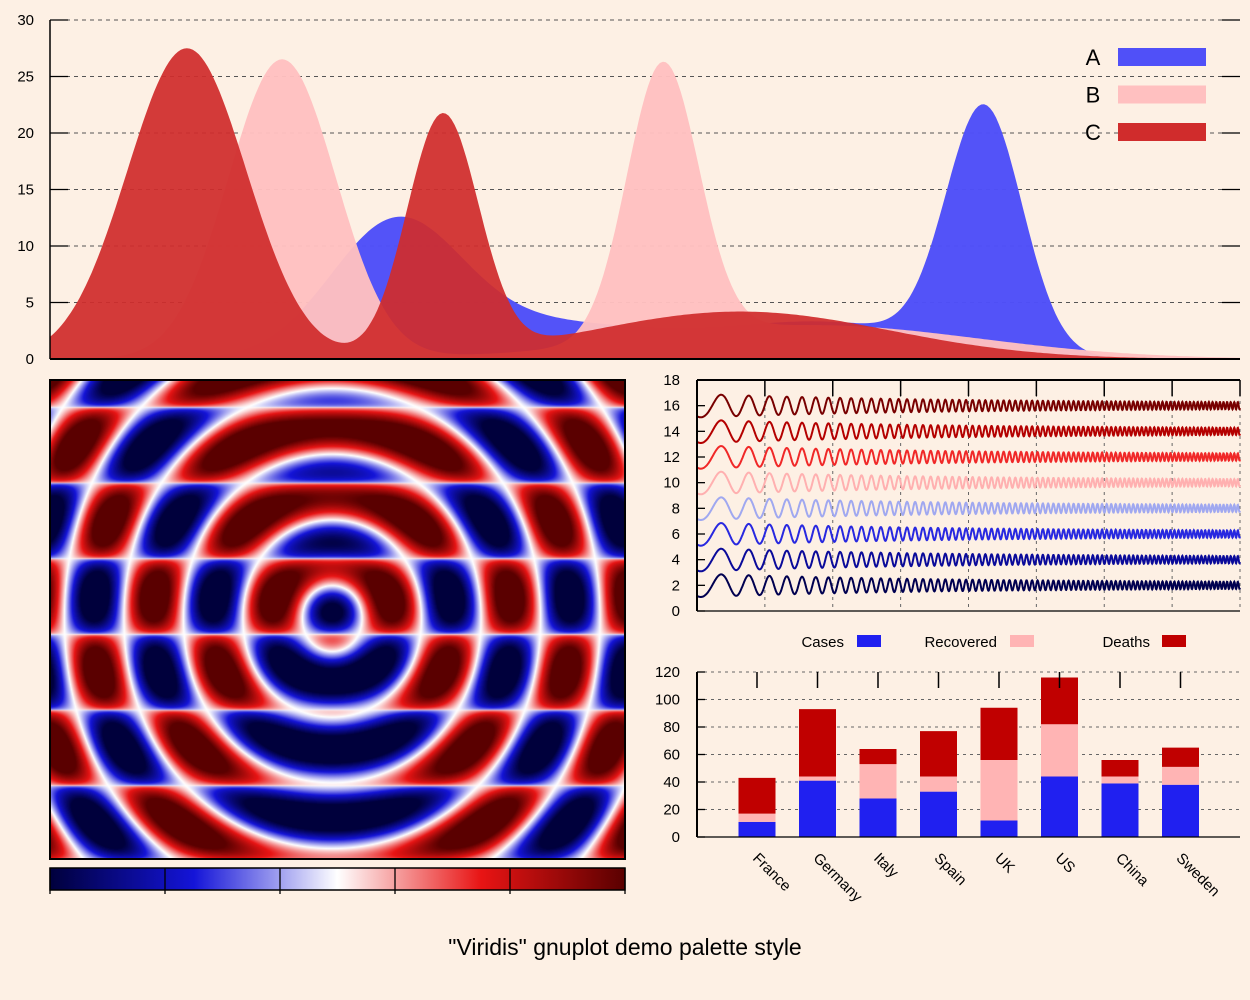 This screenshot has width=1250, height=1000. I want to click on bar-y-tick-label: 60, so click(671, 755).